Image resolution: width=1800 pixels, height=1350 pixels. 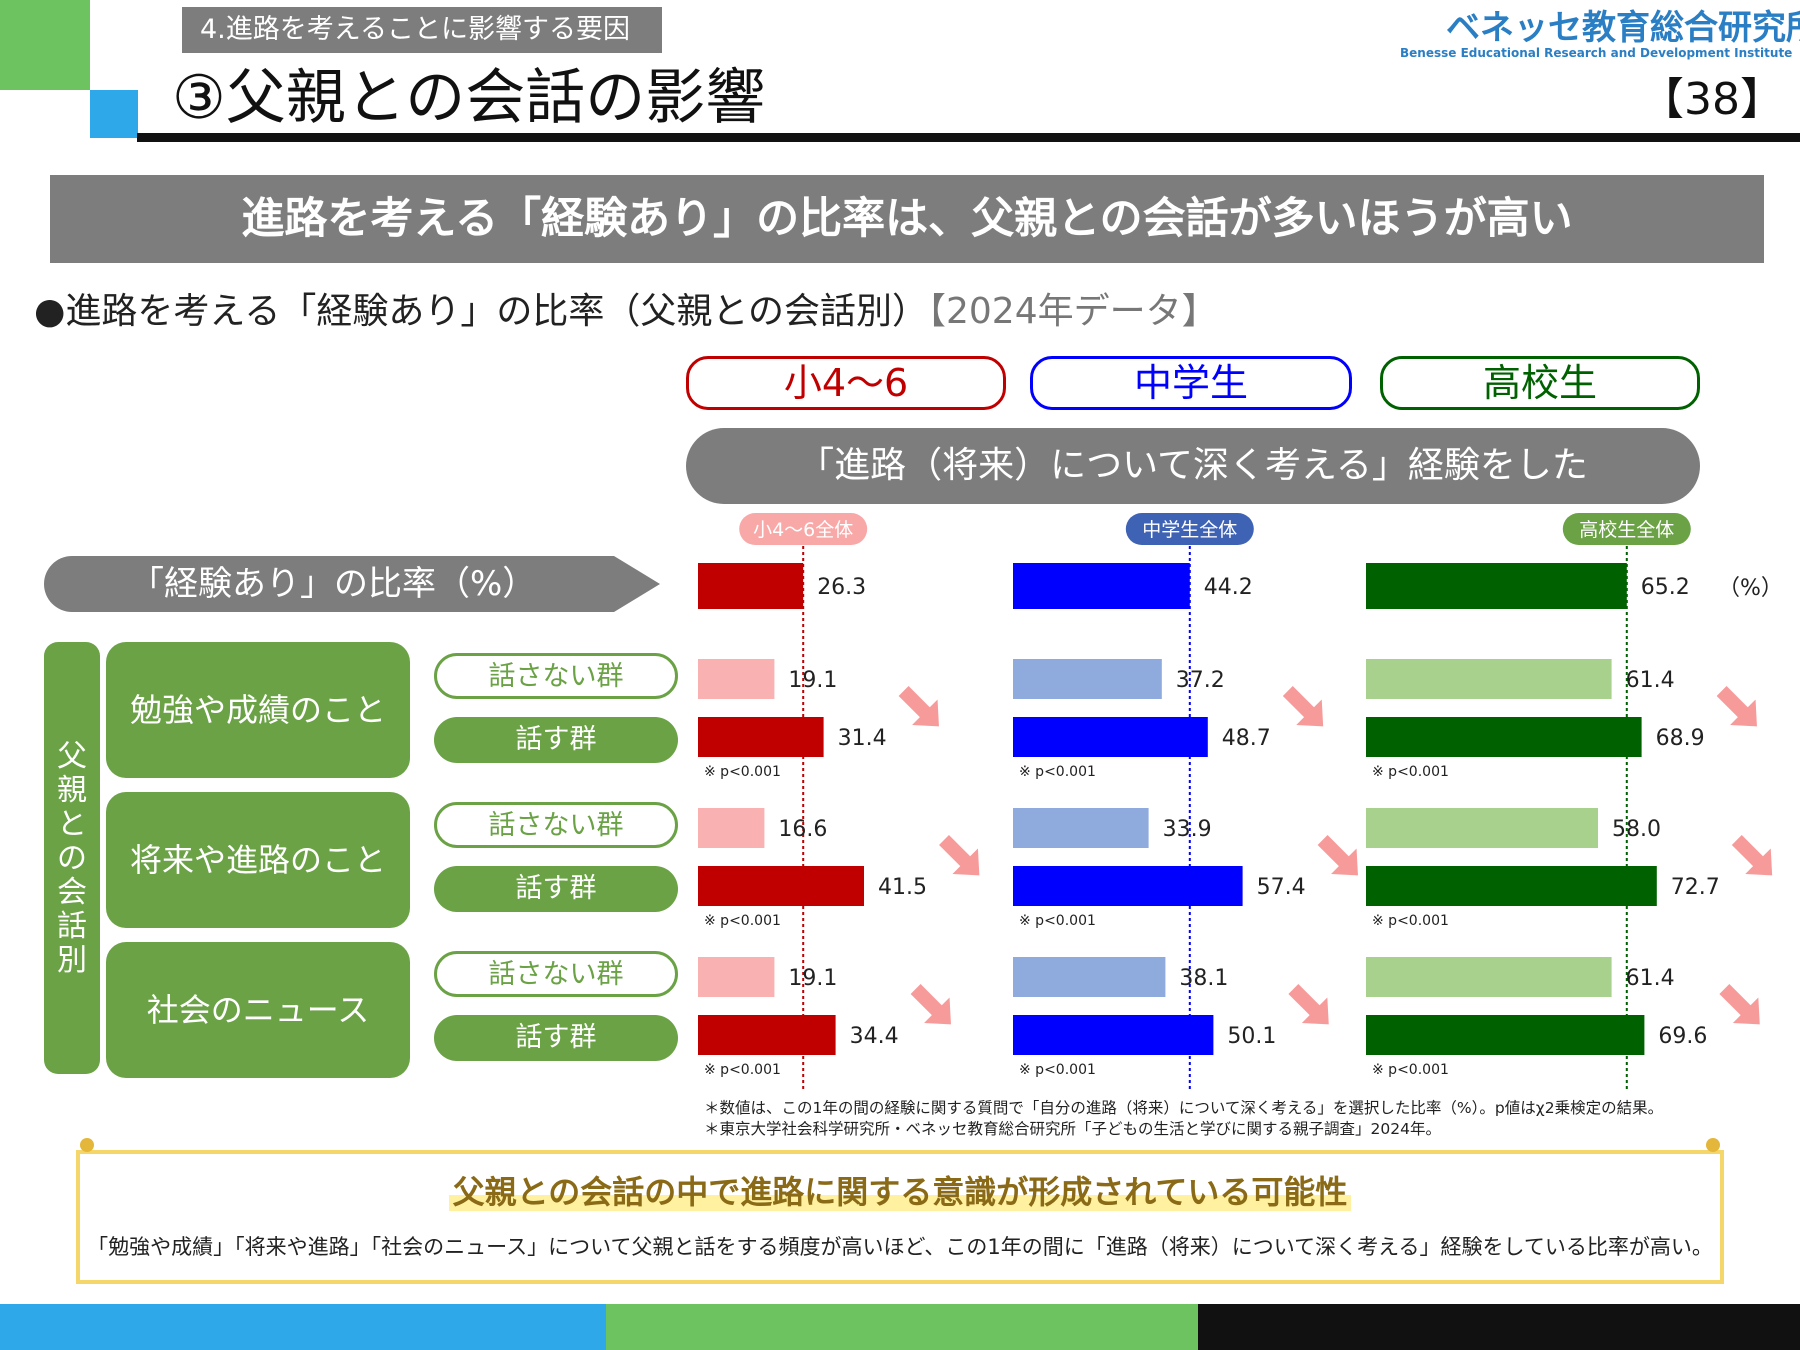 I want to click on chart-title: ●進路を考える「経験あり」の比率（父親との会話別）【2024年データ】, so click(x=626, y=312).